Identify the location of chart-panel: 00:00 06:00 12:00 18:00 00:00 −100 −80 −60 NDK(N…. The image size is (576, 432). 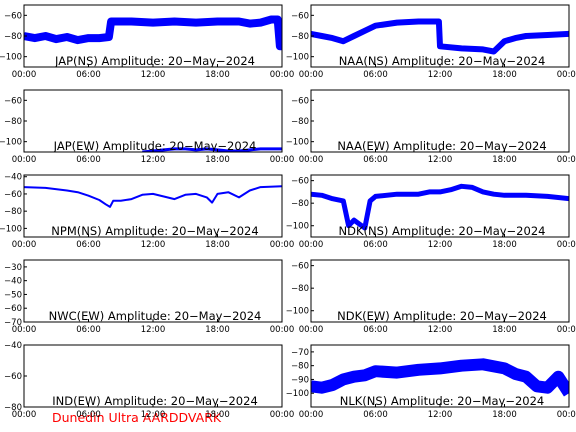
(431, 212).